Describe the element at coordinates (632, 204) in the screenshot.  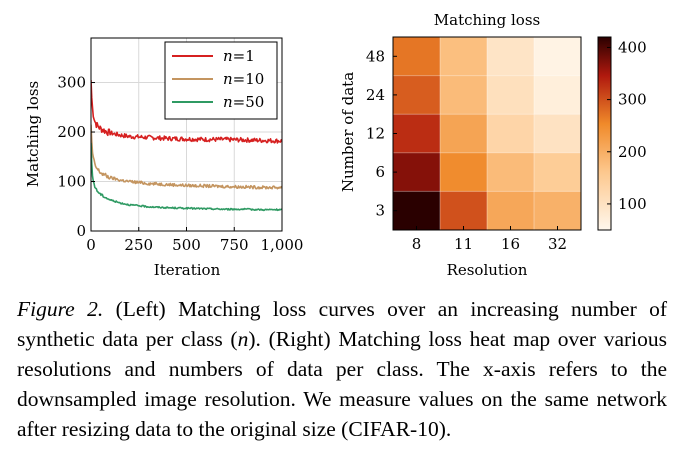
I see `colorbar-tick-label: 100` at that location.